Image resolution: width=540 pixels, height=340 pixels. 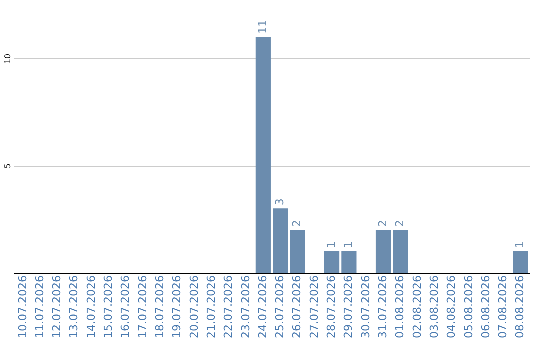 I want to click on x-tick-label: 18.07.2026, so click(x=159, y=307).